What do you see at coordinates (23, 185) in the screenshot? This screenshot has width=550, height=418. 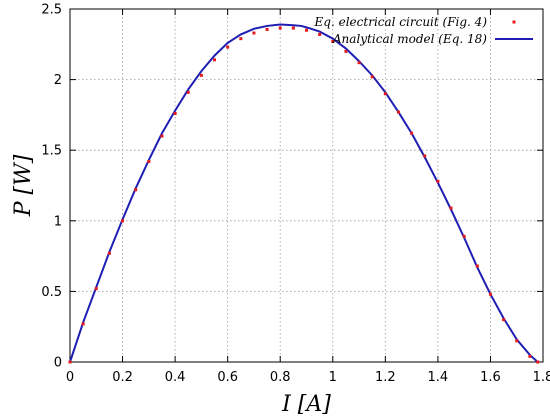 I see `y-axis-title: P [W]` at bounding box center [23, 185].